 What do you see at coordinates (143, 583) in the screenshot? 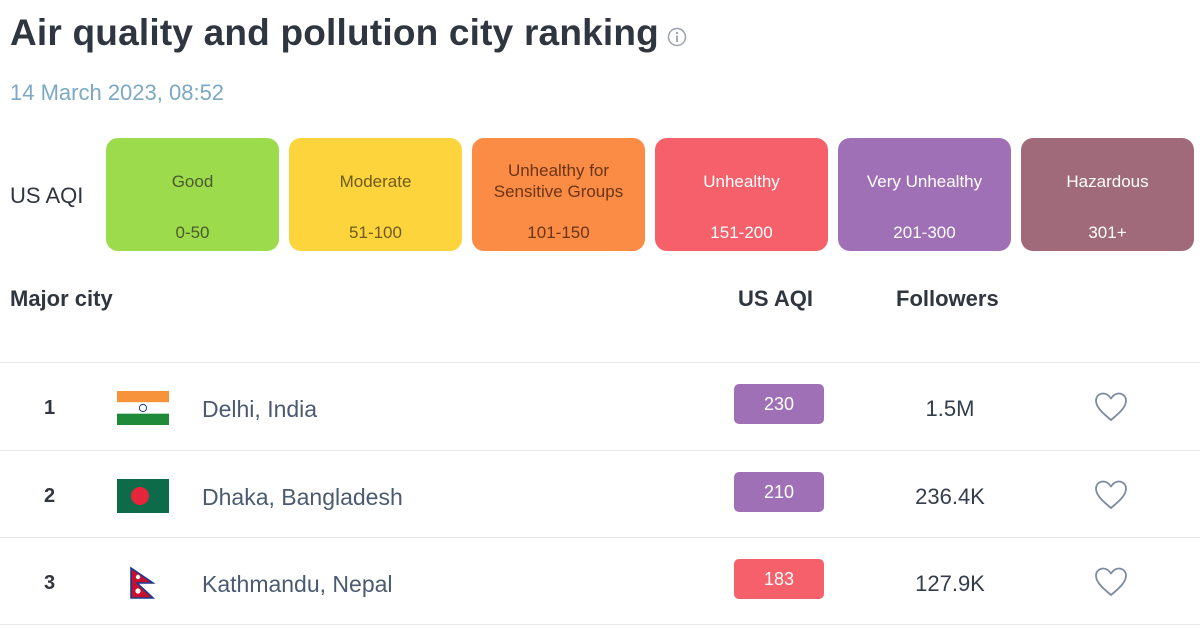
I see `nepal-flag-icon` at bounding box center [143, 583].